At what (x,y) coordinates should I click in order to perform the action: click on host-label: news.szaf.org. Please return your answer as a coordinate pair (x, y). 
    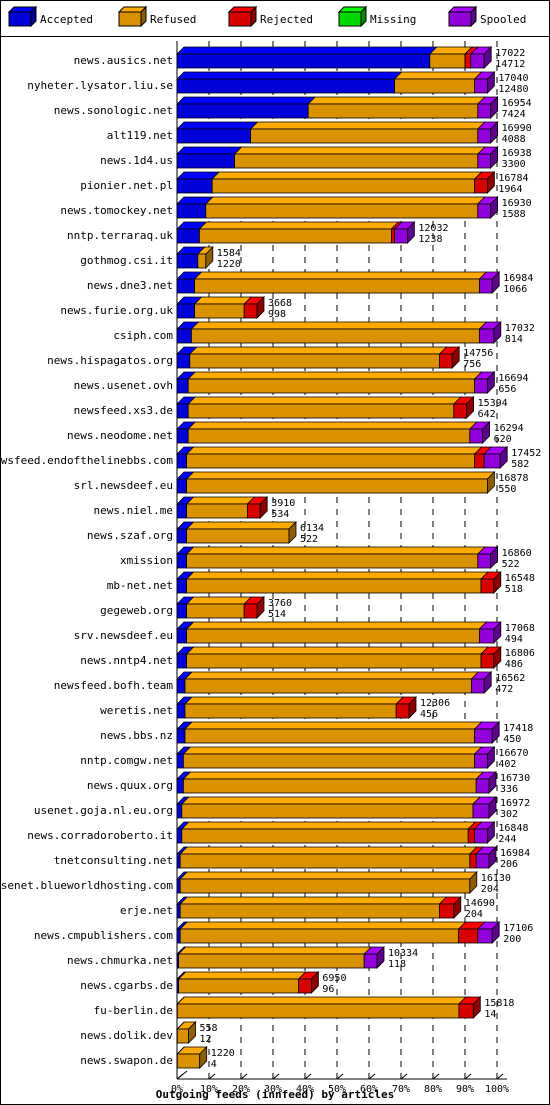
    Looking at the image, I should click on (130, 535).